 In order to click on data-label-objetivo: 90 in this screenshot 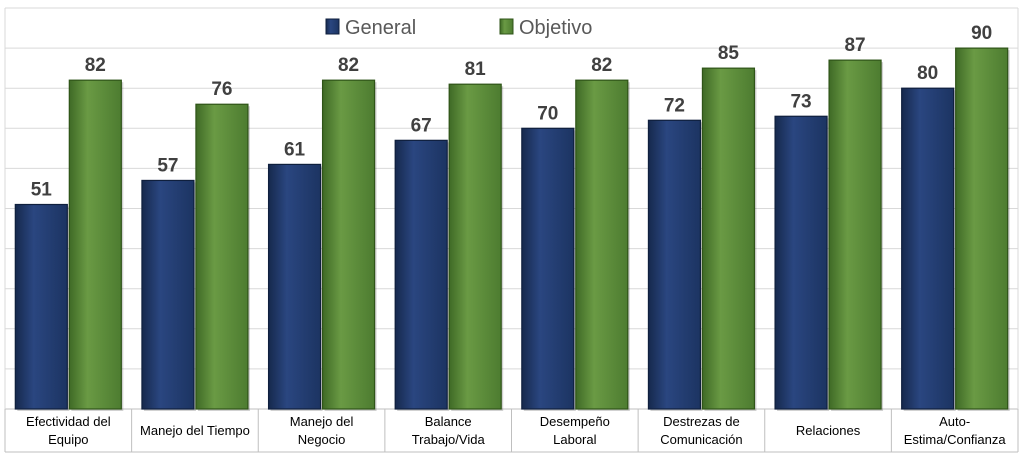, I will do `click(981, 33)`.